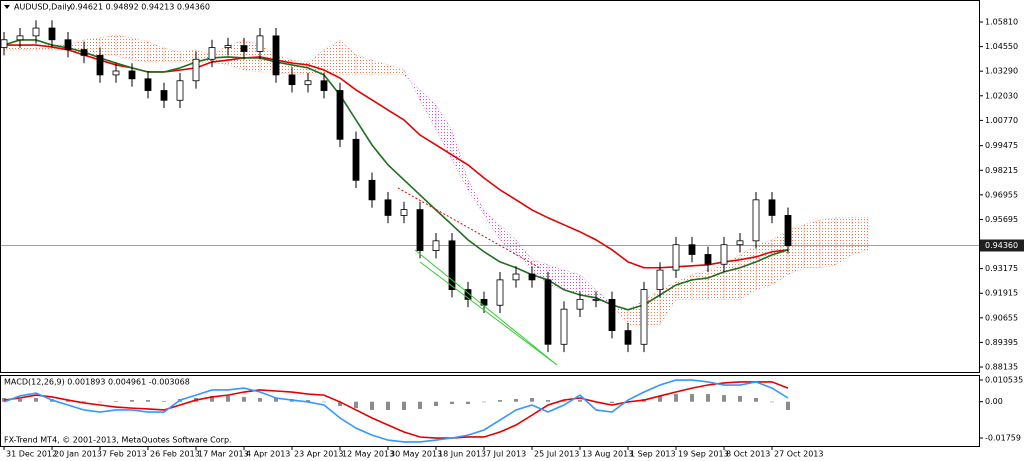  I want to click on x-tick-label: 12 May 2013, so click(368, 454).